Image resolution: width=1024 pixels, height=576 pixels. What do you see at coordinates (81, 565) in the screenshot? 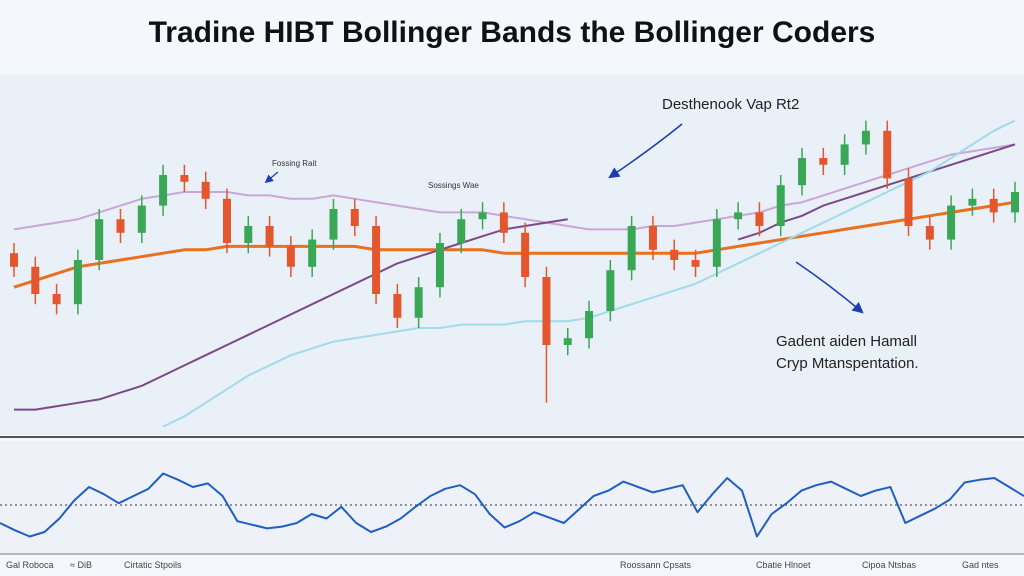
I see `footer-item: ≈ DiB` at bounding box center [81, 565].